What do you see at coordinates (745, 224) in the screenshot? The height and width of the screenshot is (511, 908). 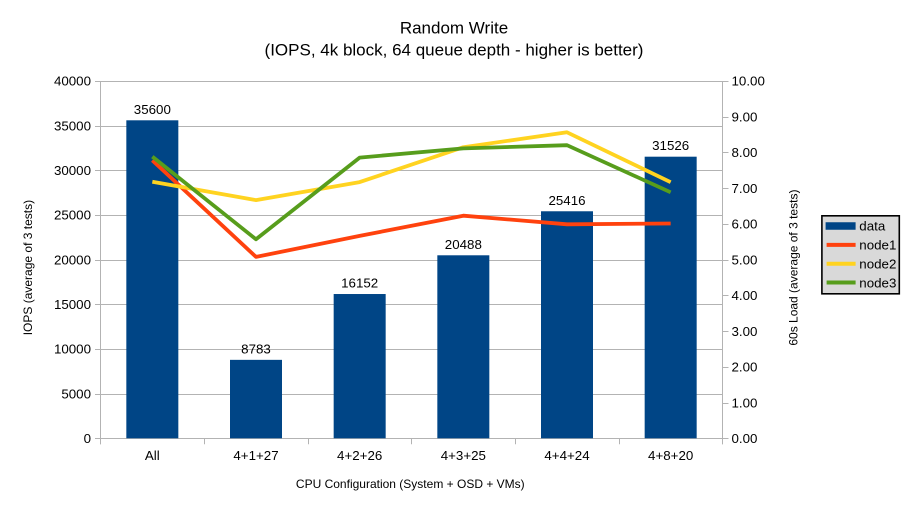 I see `svg-text: 6.00` at bounding box center [745, 224].